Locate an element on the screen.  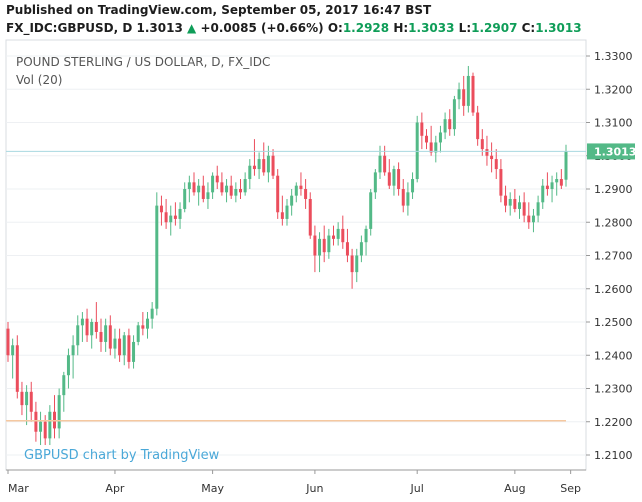
y-tick-label: 1.2500 is located at coordinates (613, 322).